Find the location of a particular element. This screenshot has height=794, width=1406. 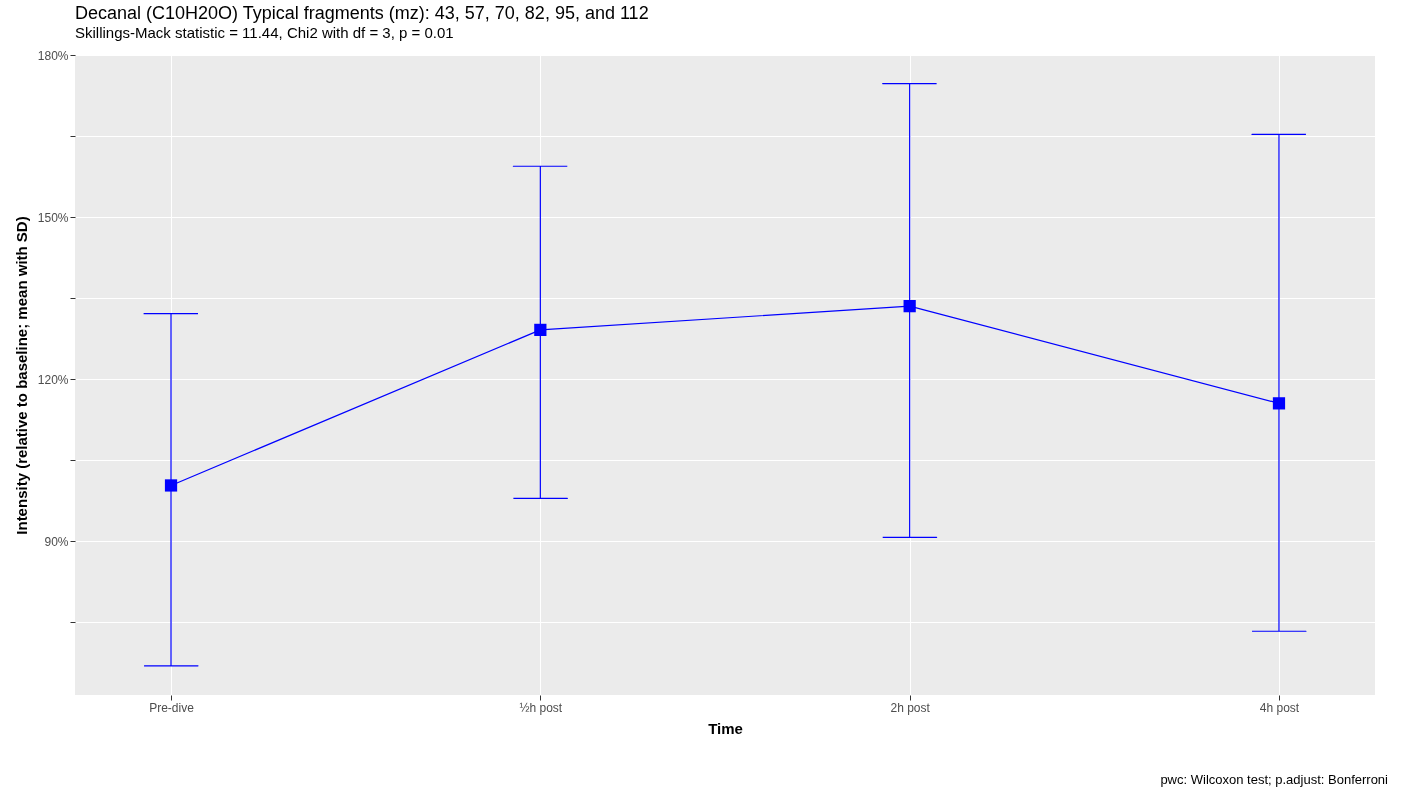

y-tick-label: 120% is located at coordinates (53, 379).